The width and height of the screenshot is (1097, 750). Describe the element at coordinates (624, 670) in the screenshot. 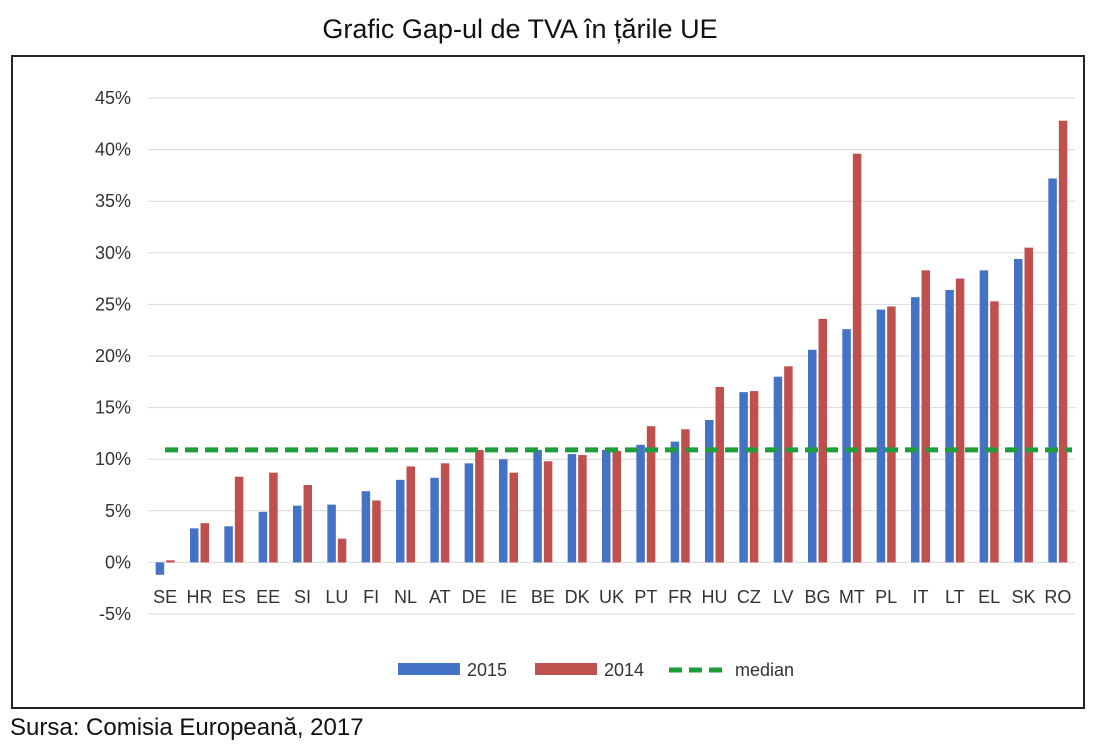

I see `legend-label-2014: 2014` at that location.